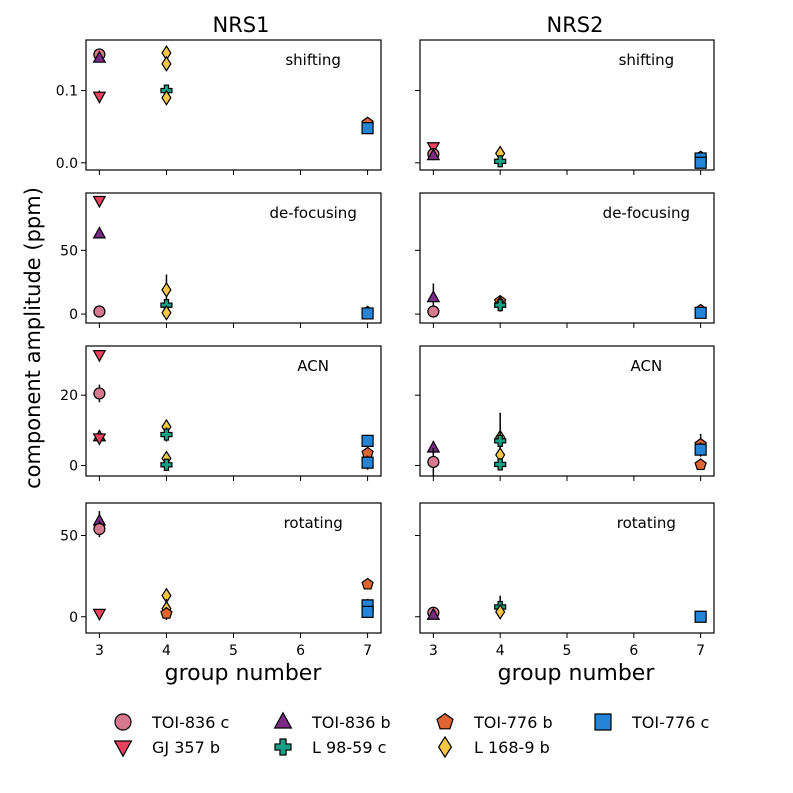 The width and height of the screenshot is (793, 793). I want to click on legend-diamond-marker, so click(445, 747).